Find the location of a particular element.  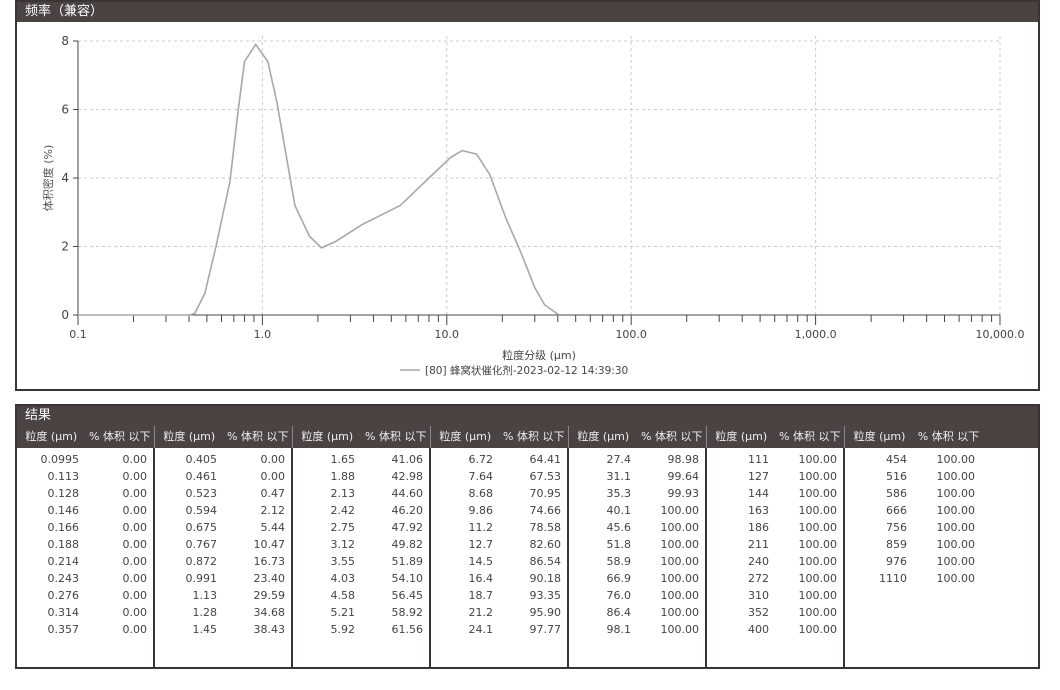

x-tick-label: 100.0 is located at coordinates (631, 334).